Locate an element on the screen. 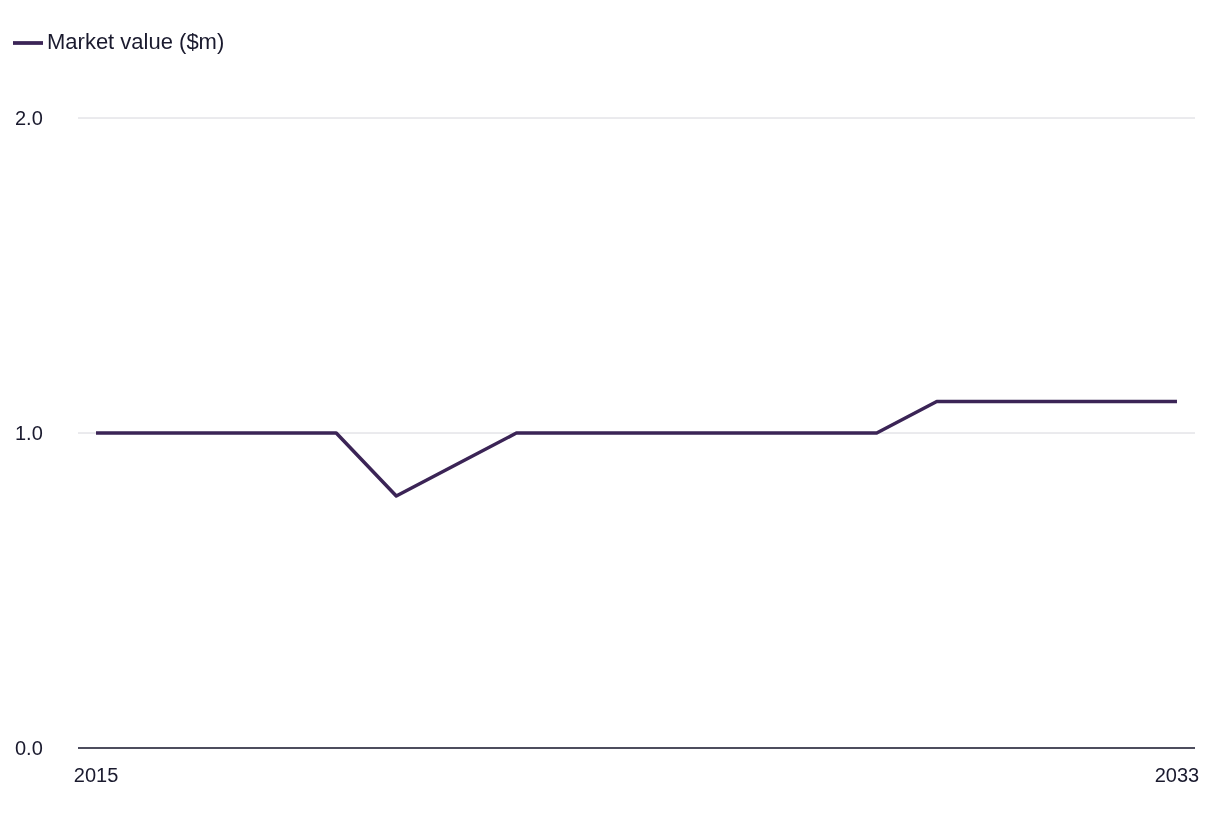 Image resolution: width=1220 pixels, height=836 pixels. x-tick-label: 2033 is located at coordinates (1177, 775).